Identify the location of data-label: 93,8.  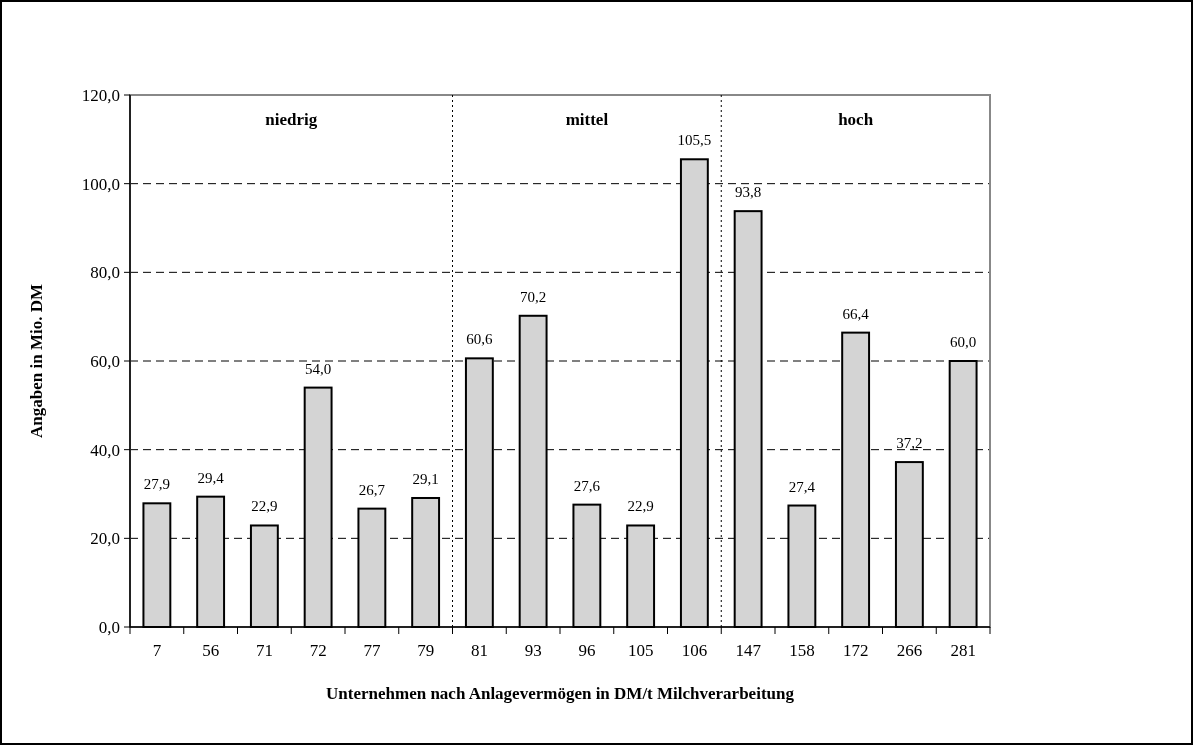
(748, 192).